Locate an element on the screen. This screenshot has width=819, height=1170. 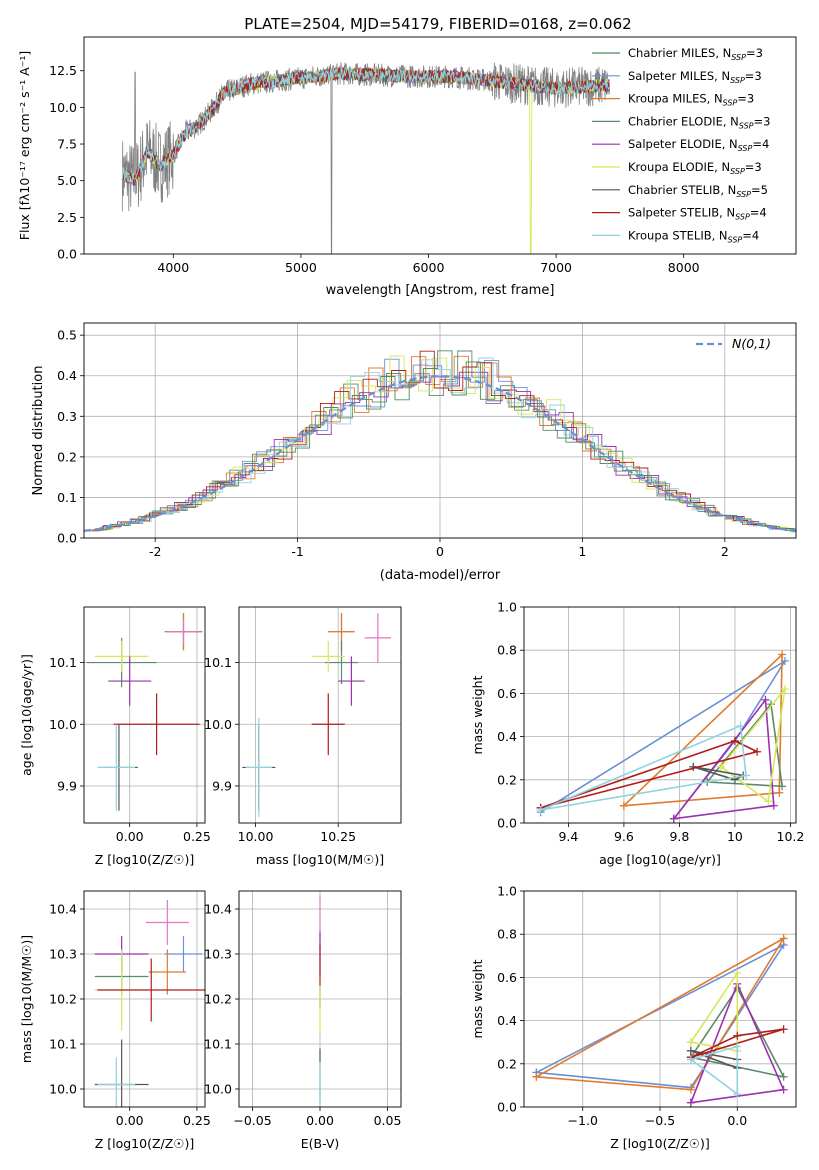
x-axis-label: wavelength [Angstrom, rest frame] is located at coordinates (440, 290).